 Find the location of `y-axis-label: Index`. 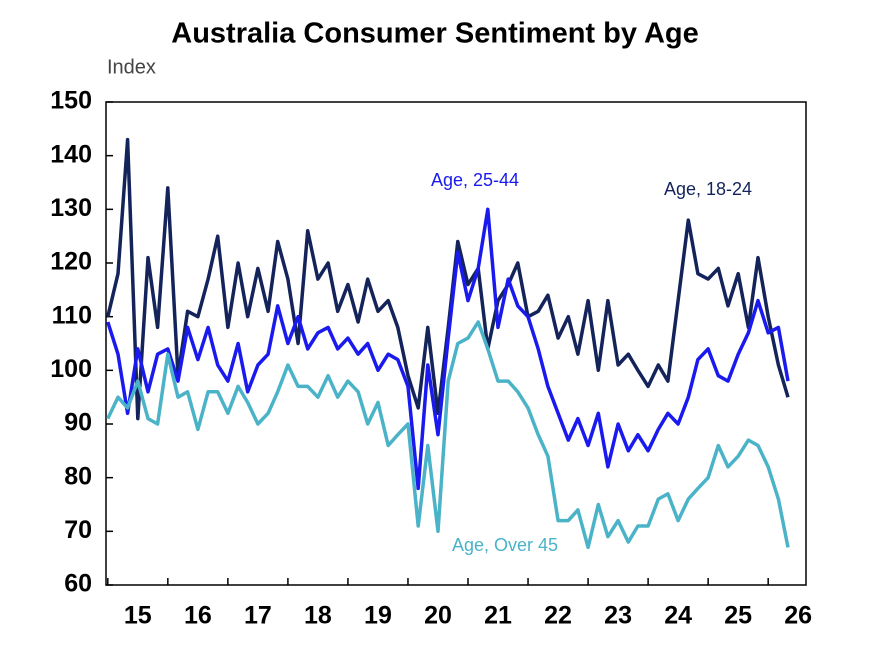

y-axis-label: Index is located at coordinates (131, 67).